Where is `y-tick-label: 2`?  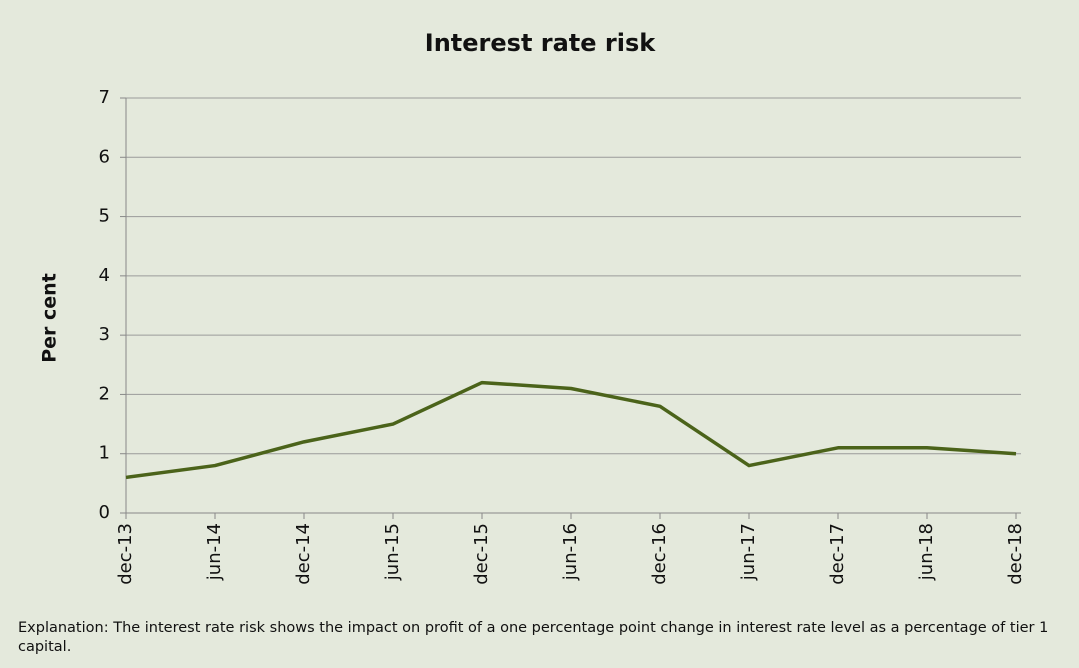 y-tick-label: 2 is located at coordinates (104, 393).